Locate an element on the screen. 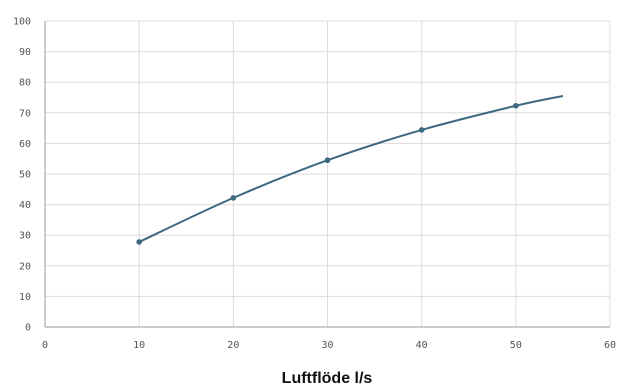 The image size is (619, 390). x-tick-label: 50 is located at coordinates (516, 345).